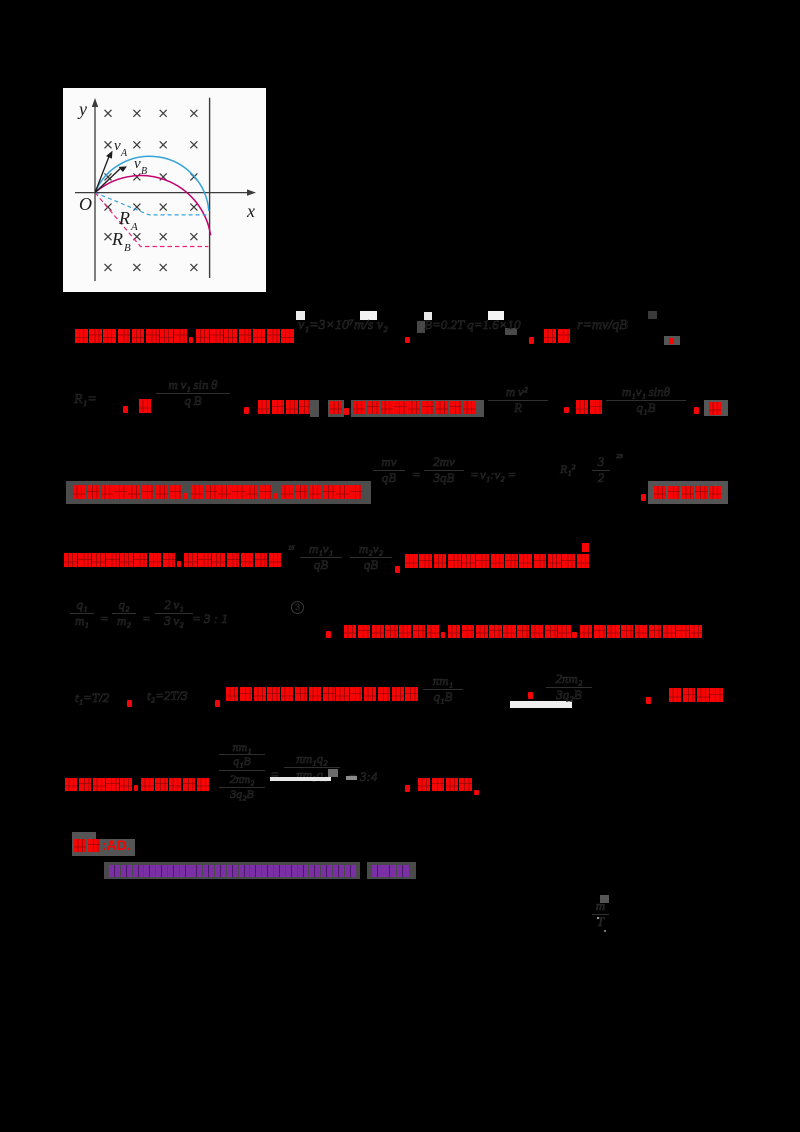 This screenshot has height=1132, width=800. Describe the element at coordinates (82, 109) in the screenshot. I see `svg-text: y` at that location.